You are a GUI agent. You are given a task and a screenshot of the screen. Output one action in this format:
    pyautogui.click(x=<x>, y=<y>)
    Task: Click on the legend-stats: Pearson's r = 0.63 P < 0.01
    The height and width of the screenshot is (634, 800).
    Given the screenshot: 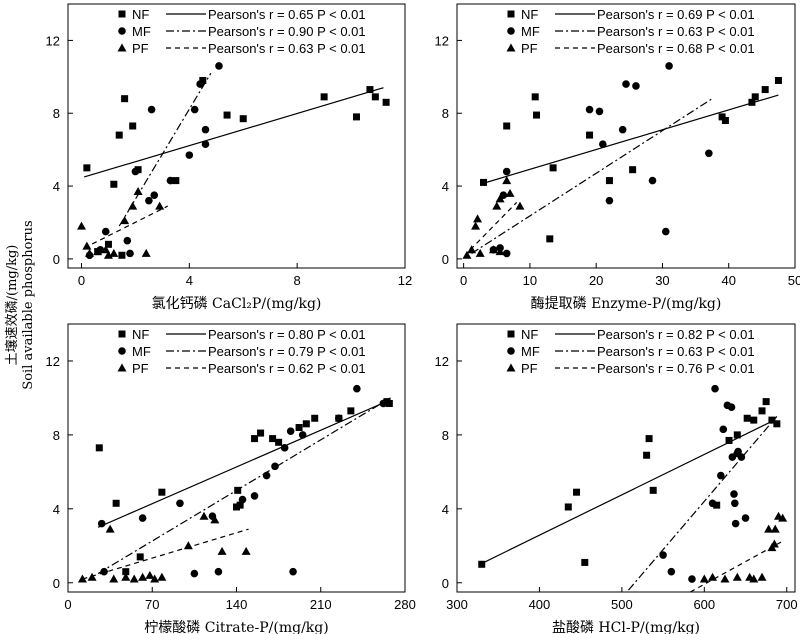 What is the action you would take?
    pyautogui.click(x=676, y=31)
    